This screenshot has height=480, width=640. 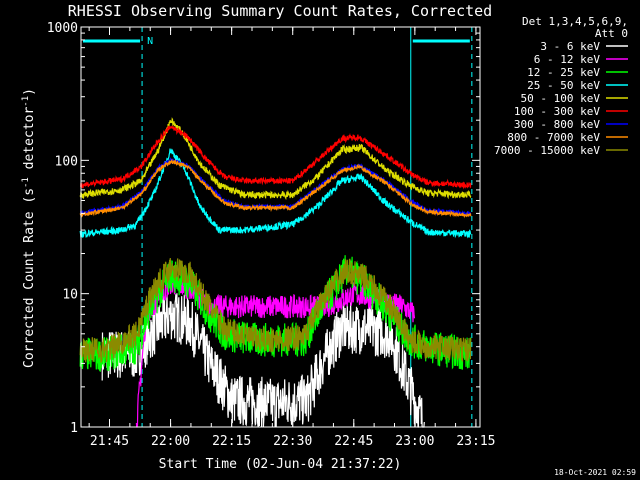 I want to click on x-tick-label: 22:30, so click(x=292, y=441).